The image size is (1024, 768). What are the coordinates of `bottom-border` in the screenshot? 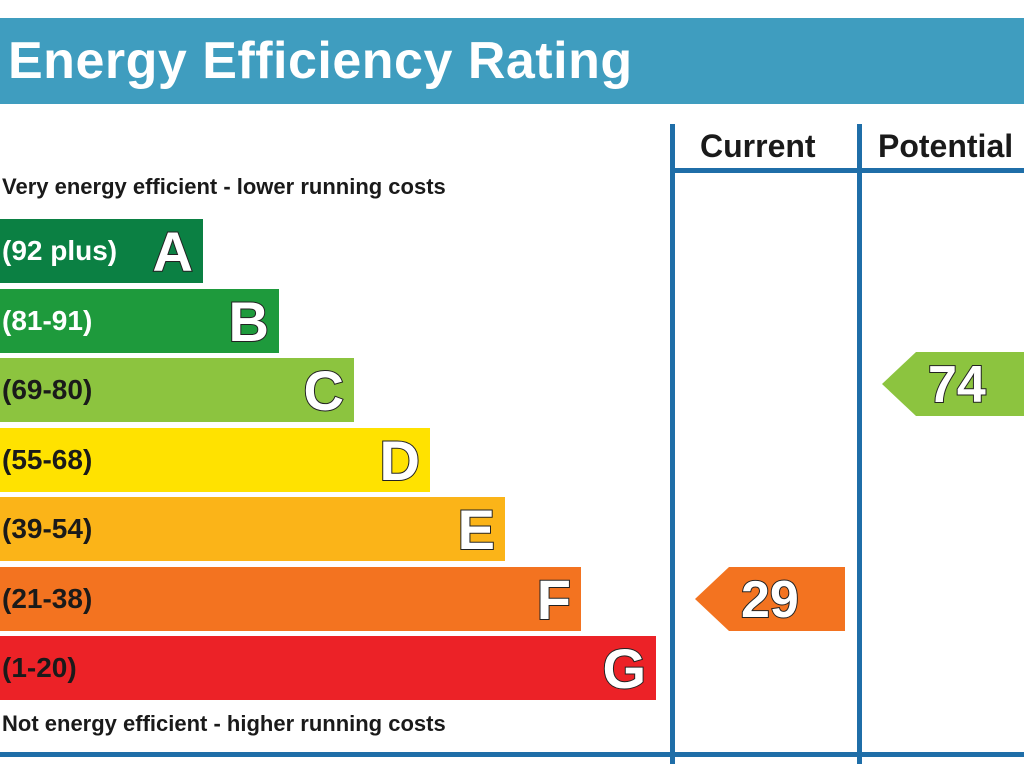 It's located at (512, 754).